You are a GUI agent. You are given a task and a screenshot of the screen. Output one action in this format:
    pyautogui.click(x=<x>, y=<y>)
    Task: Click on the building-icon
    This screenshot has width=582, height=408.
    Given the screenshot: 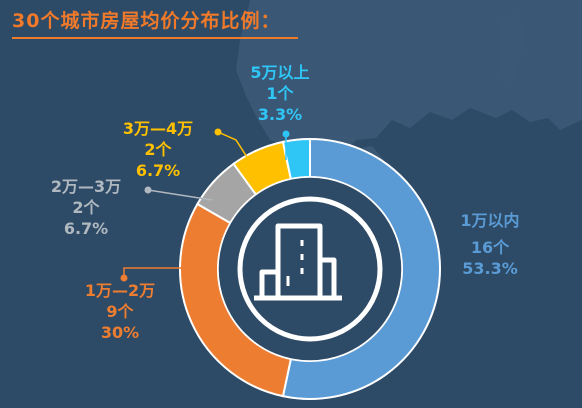 What is the action you would take?
    pyautogui.click(x=298, y=262)
    